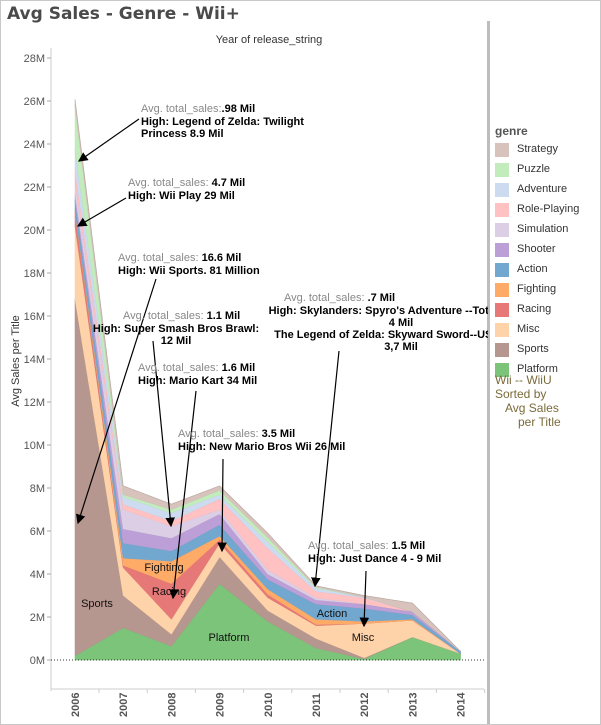 The height and width of the screenshot is (725, 601). I want to click on legend-label: Simulation, so click(543, 229).